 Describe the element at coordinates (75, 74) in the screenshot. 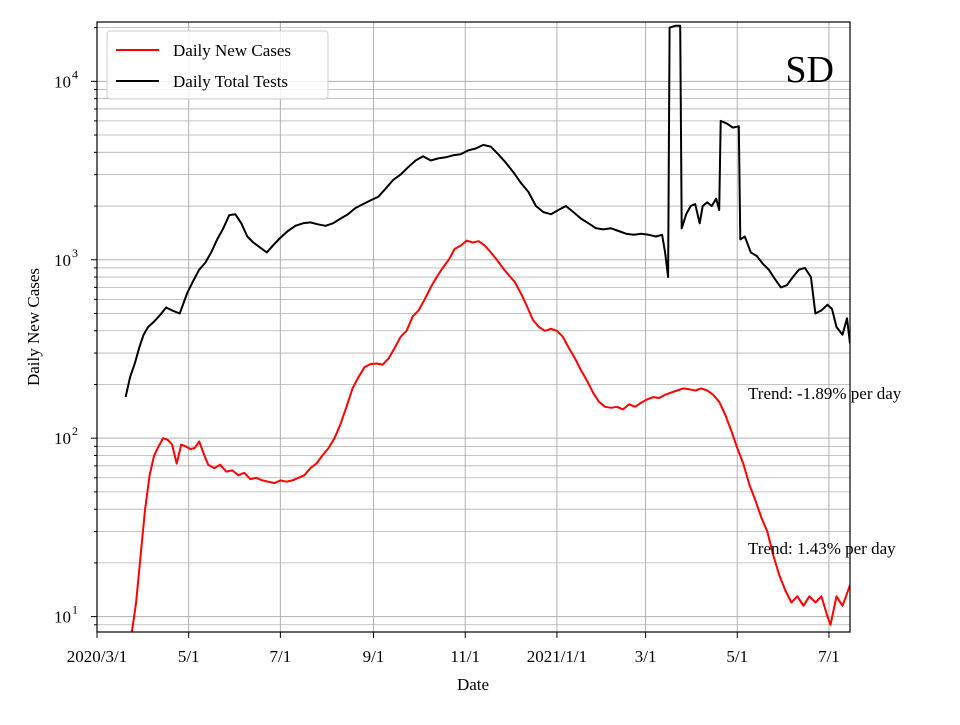

I see `y-tick-label-exponent: 4` at that location.